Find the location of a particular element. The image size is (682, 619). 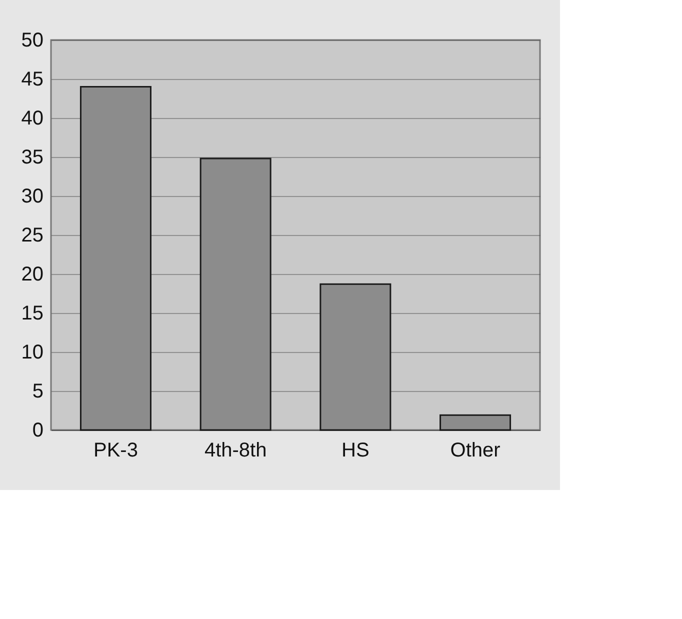

y-tick-label: 5 is located at coordinates (38, 391).